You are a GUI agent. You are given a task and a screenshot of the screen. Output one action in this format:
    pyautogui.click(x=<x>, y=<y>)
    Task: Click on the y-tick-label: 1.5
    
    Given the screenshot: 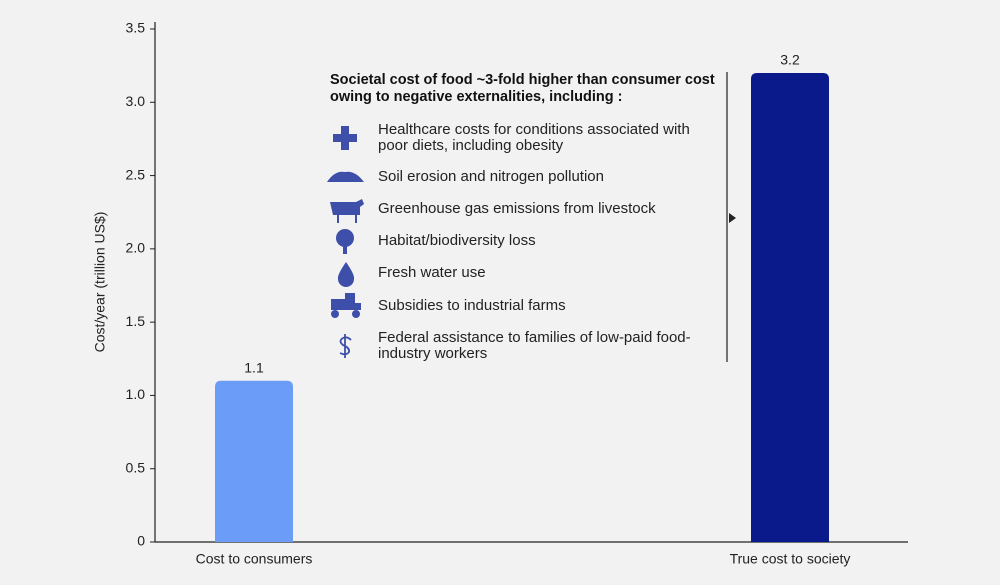 What is the action you would take?
    pyautogui.click(x=136, y=321)
    